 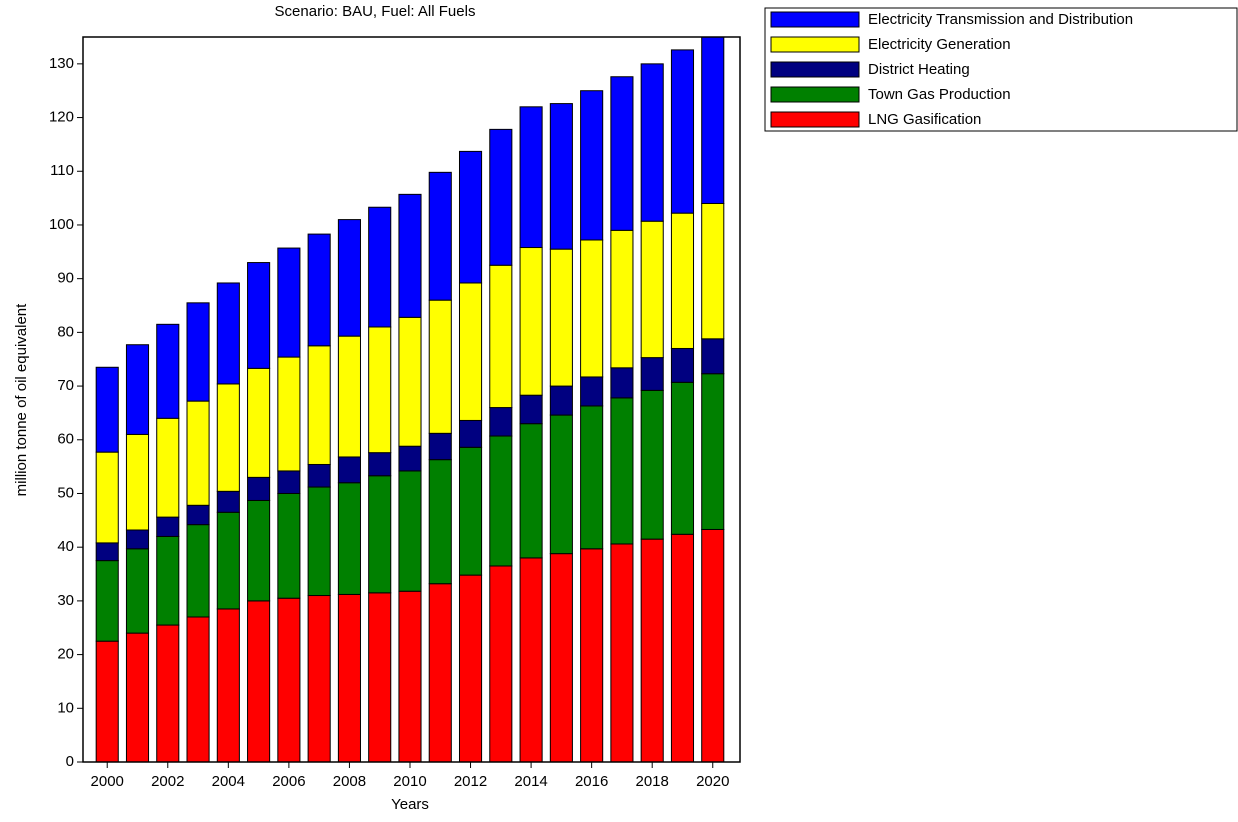 I want to click on x-tick-label: 2004, so click(x=228, y=781).